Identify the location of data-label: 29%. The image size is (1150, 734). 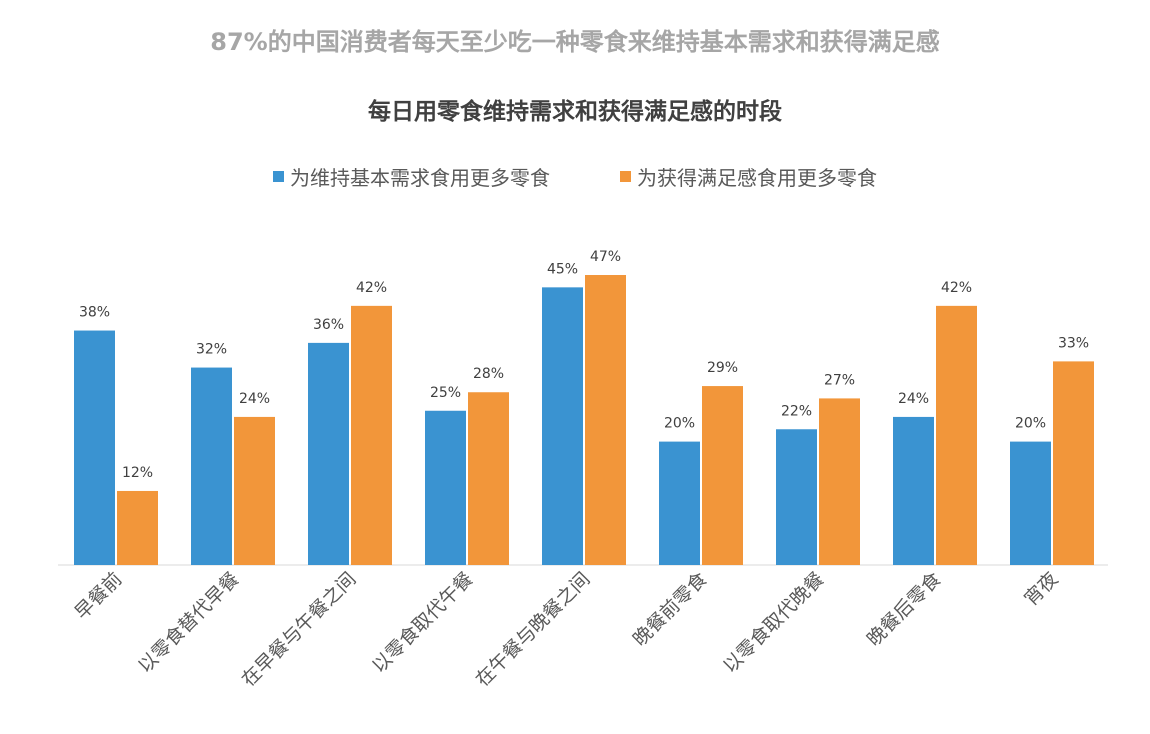
(722, 368).